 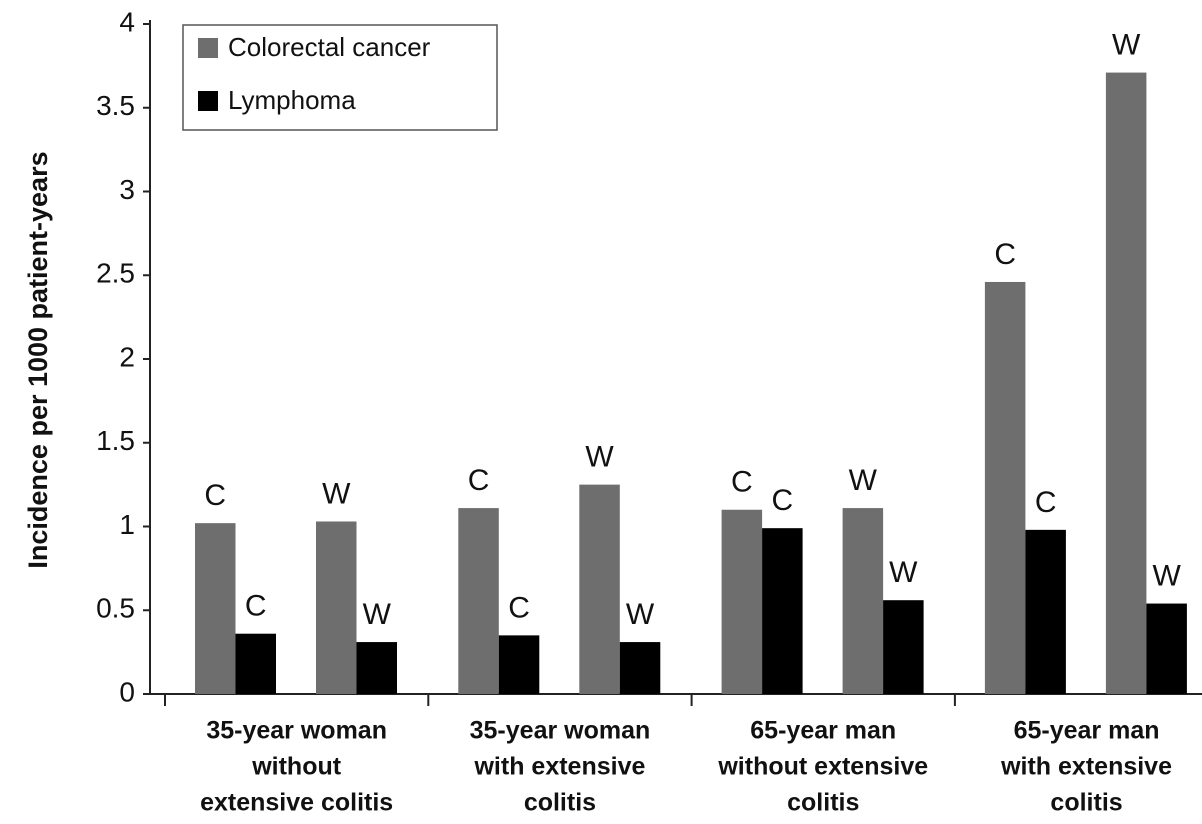 I want to click on y-tick-label: 0.5, so click(x=115, y=608).